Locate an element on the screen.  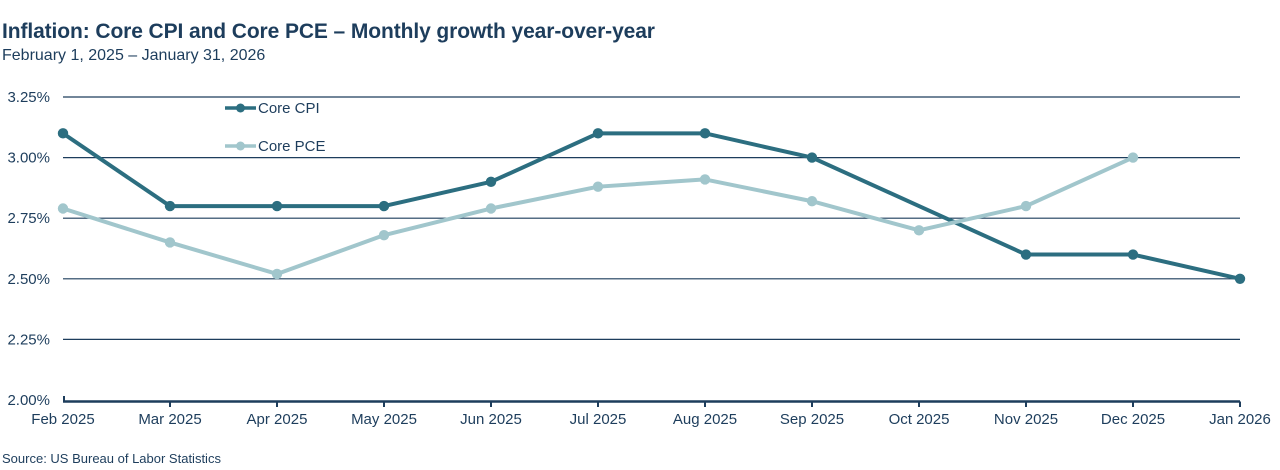
chart-legend: Core CPI Core PCE is located at coordinates (275, 137).